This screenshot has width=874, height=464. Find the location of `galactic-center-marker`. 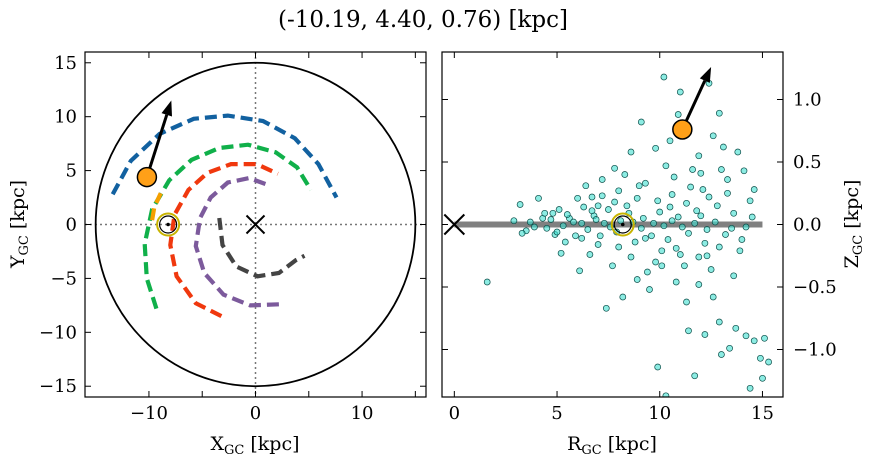

galactic-center-marker is located at coordinates (255, 224).